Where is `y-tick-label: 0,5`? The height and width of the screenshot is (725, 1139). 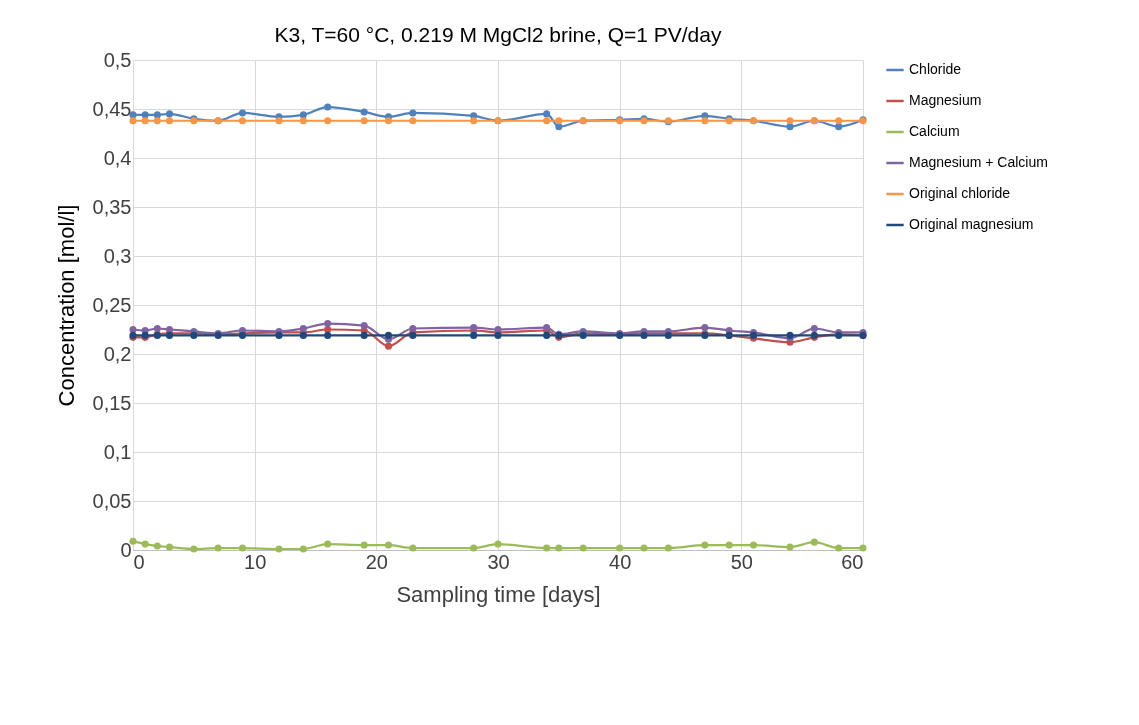 y-tick-label: 0,5 is located at coordinates (117, 59).